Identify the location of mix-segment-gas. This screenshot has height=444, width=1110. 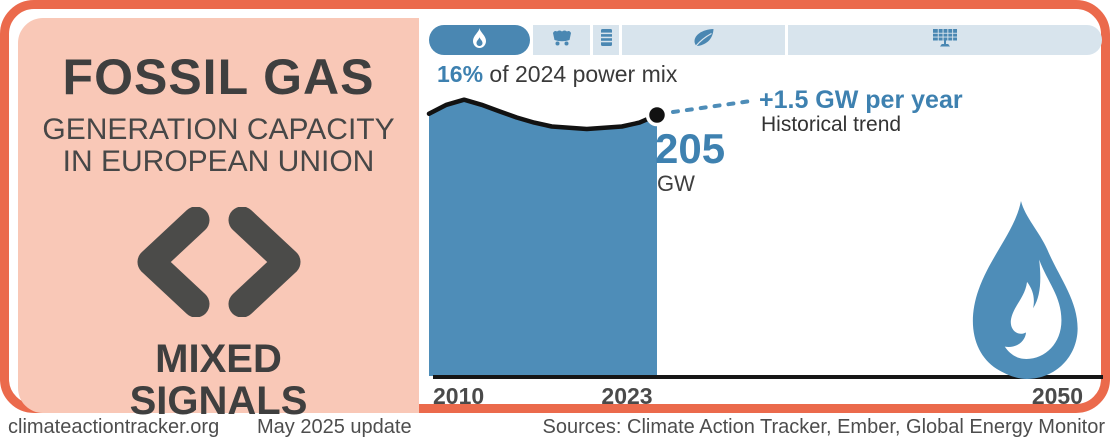
(479, 40).